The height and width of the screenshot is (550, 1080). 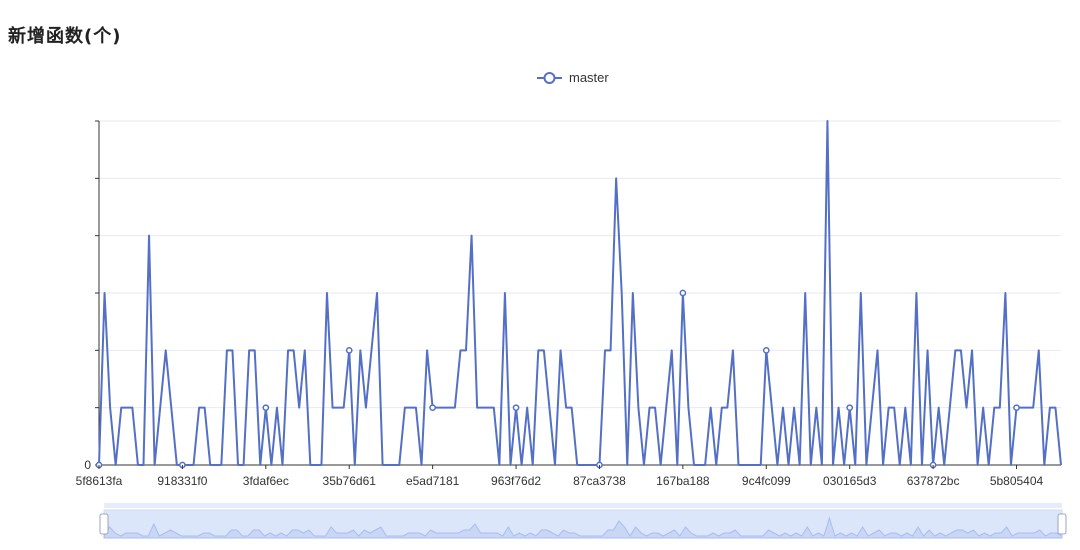 I want to click on x-tick-label: 5b805404, so click(x=1017, y=481).